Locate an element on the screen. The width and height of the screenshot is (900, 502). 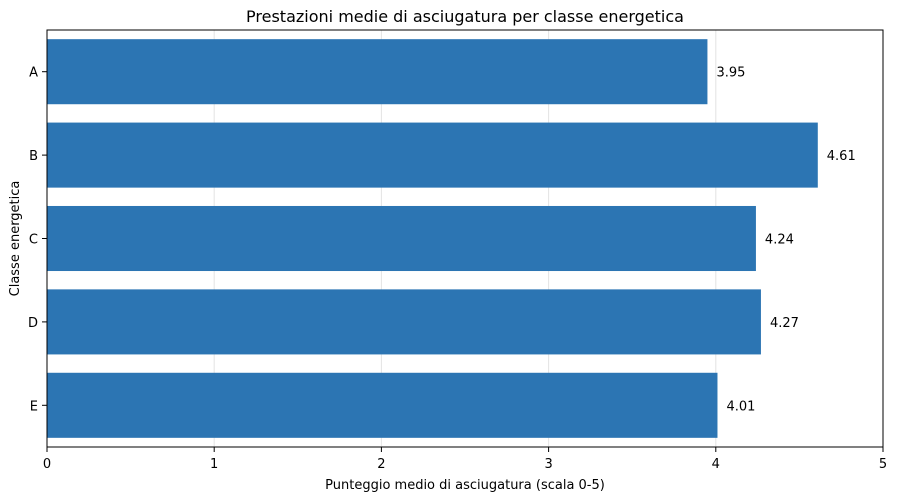
x-tick-label: 1 is located at coordinates (214, 464).